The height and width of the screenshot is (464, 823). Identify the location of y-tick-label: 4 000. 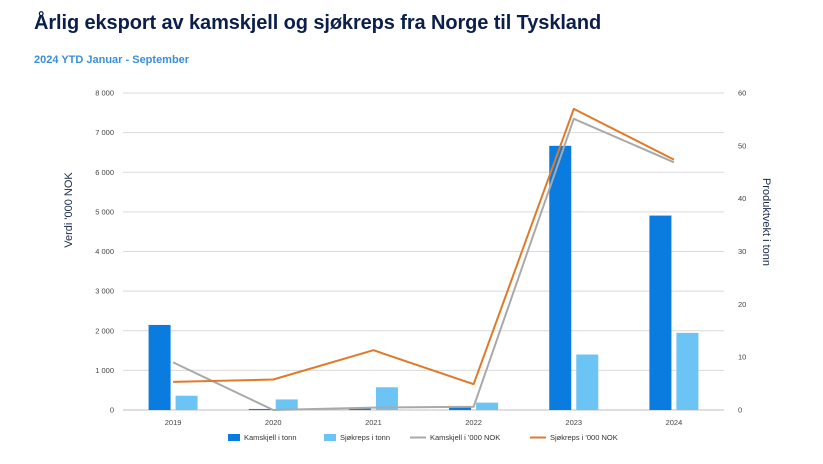
(104, 251).